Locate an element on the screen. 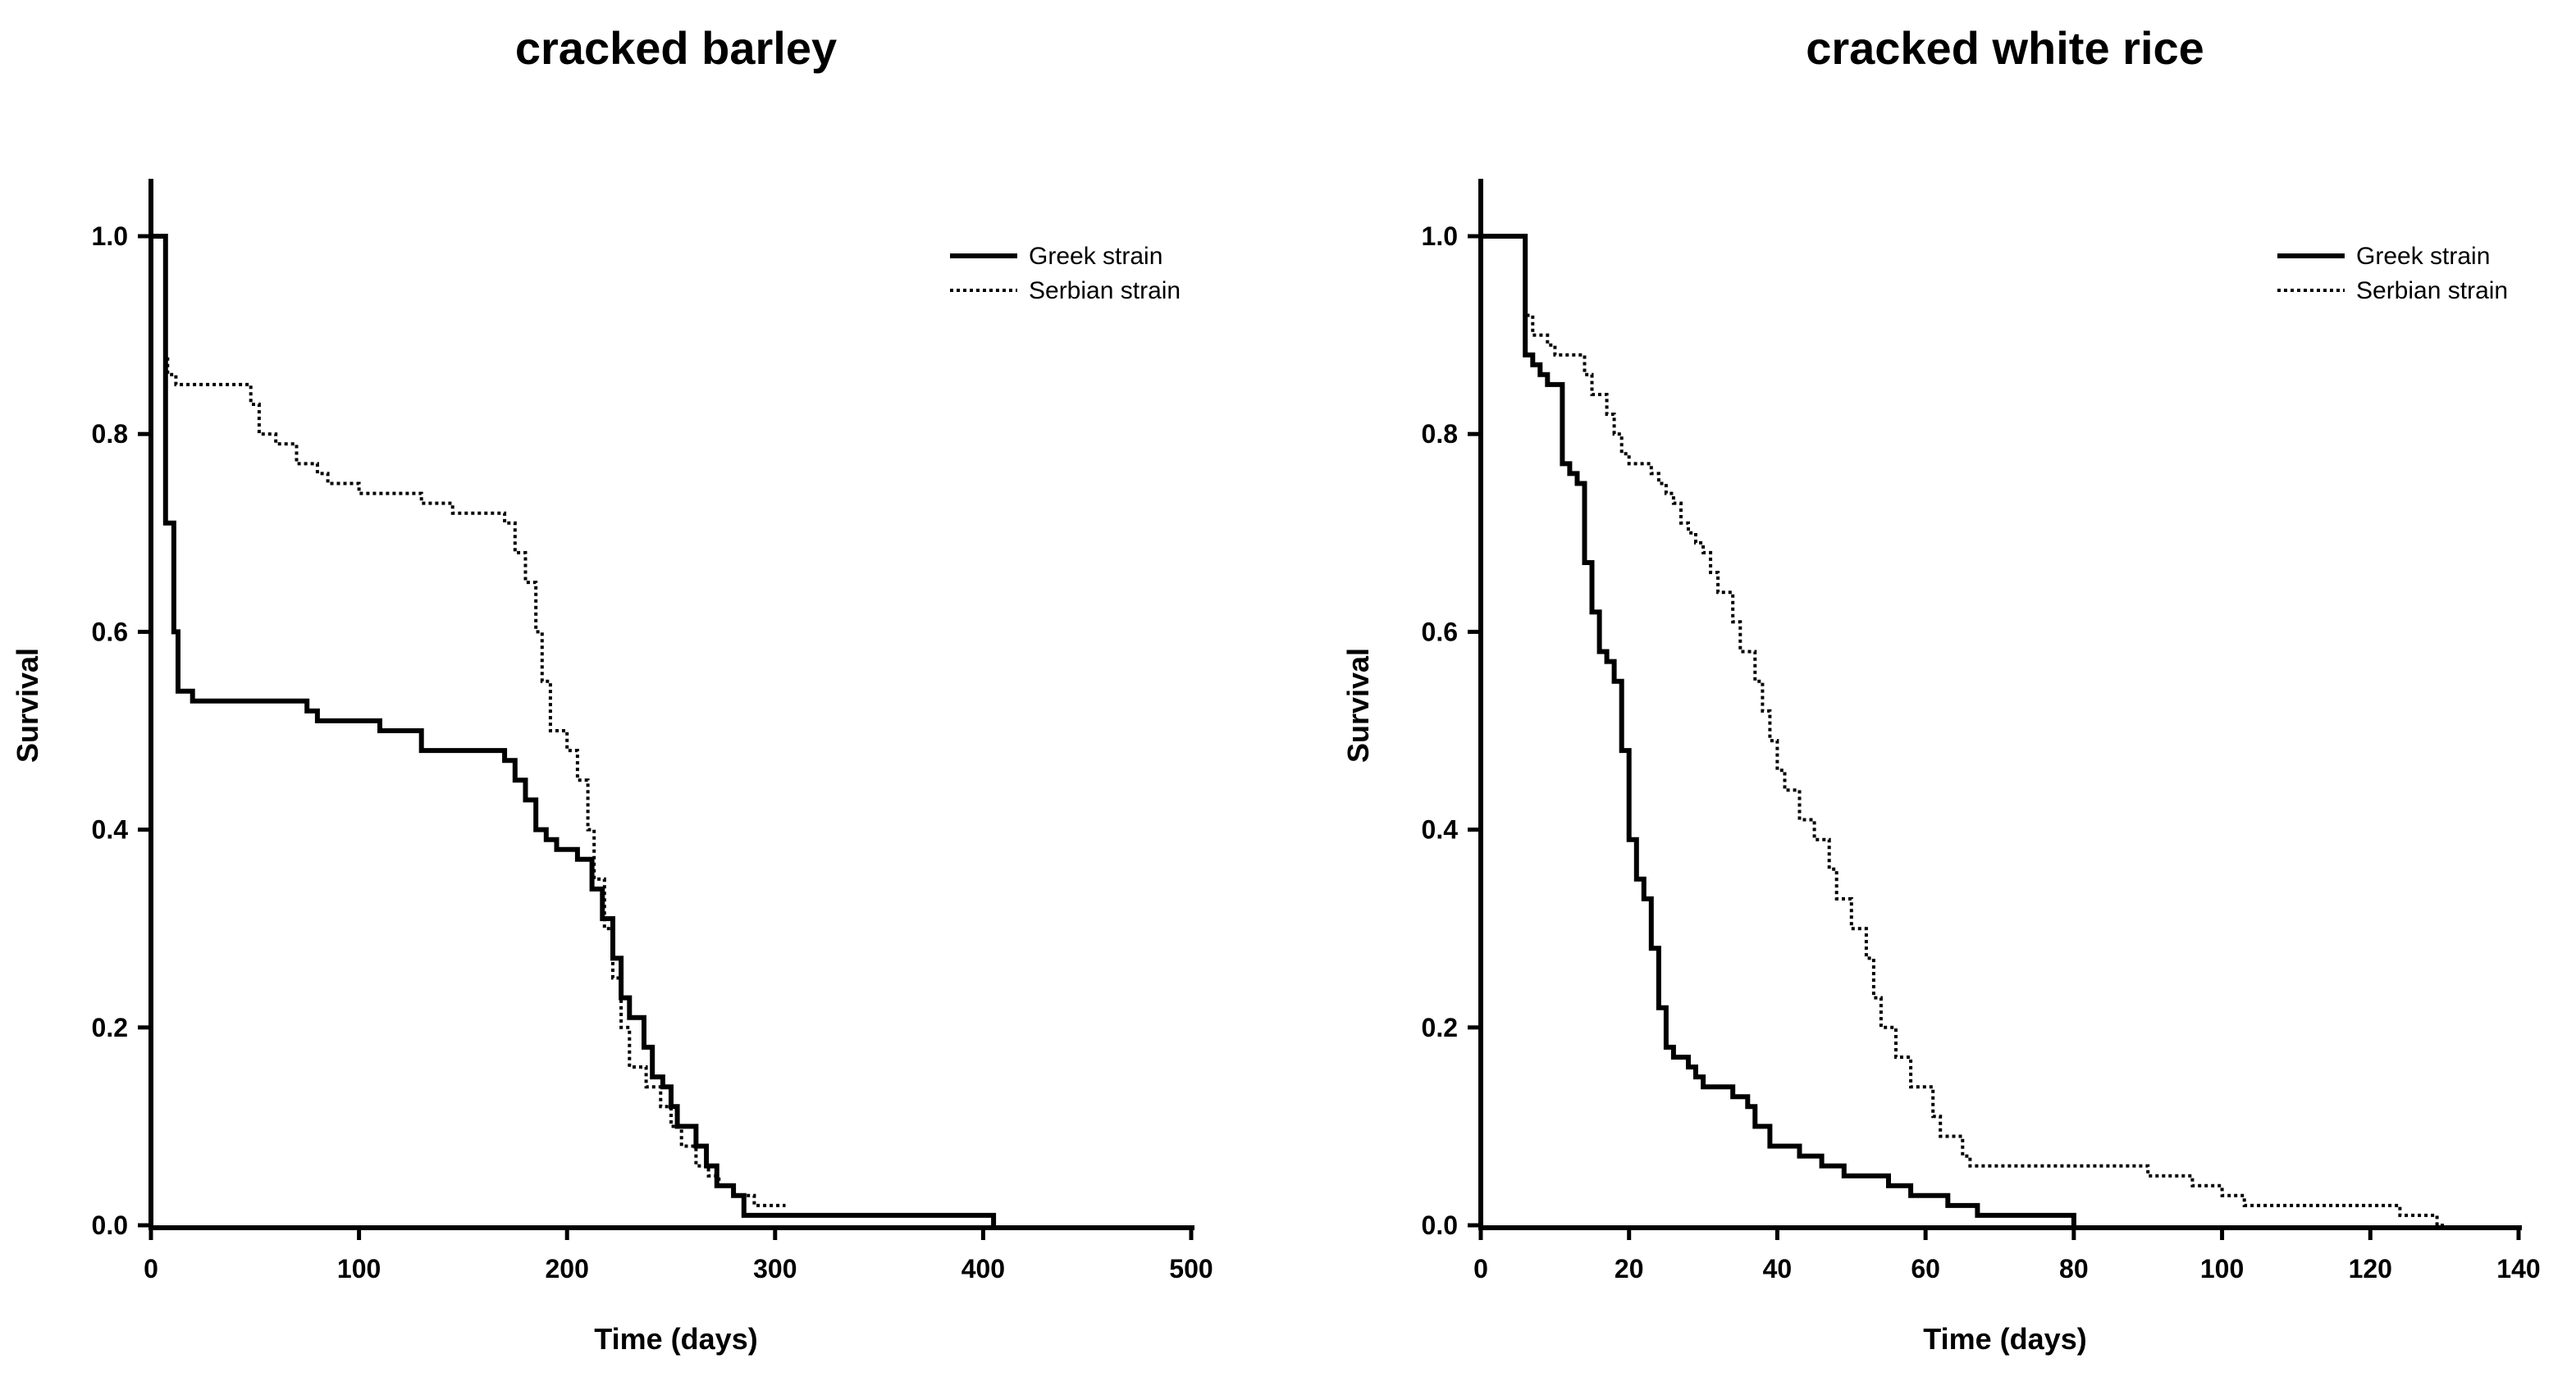  x-tick-label: 40 is located at coordinates (1778, 1269).